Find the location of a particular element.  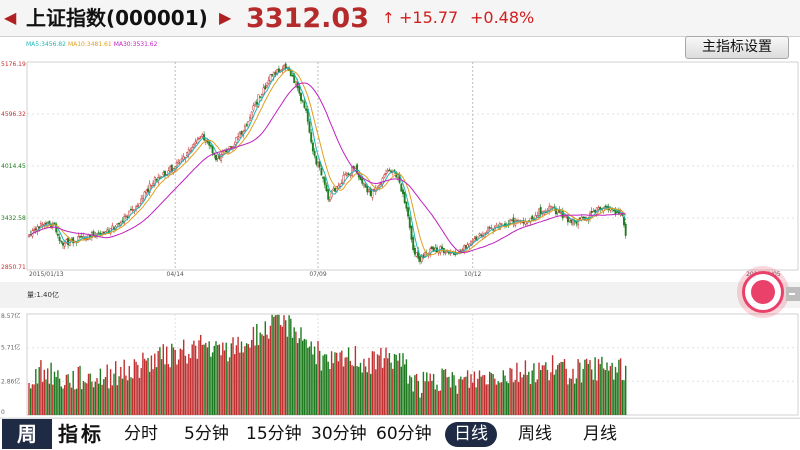

period-60min: 60分钟 is located at coordinates (404, 434).